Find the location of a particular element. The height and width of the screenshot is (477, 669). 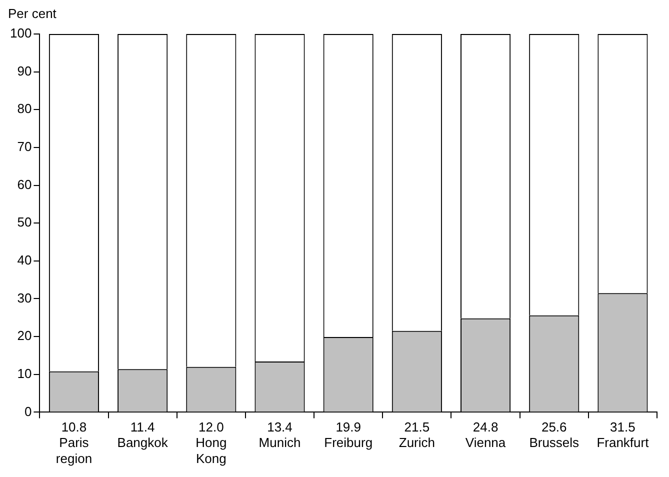

y-tick-label: 60 is located at coordinates (24, 184).